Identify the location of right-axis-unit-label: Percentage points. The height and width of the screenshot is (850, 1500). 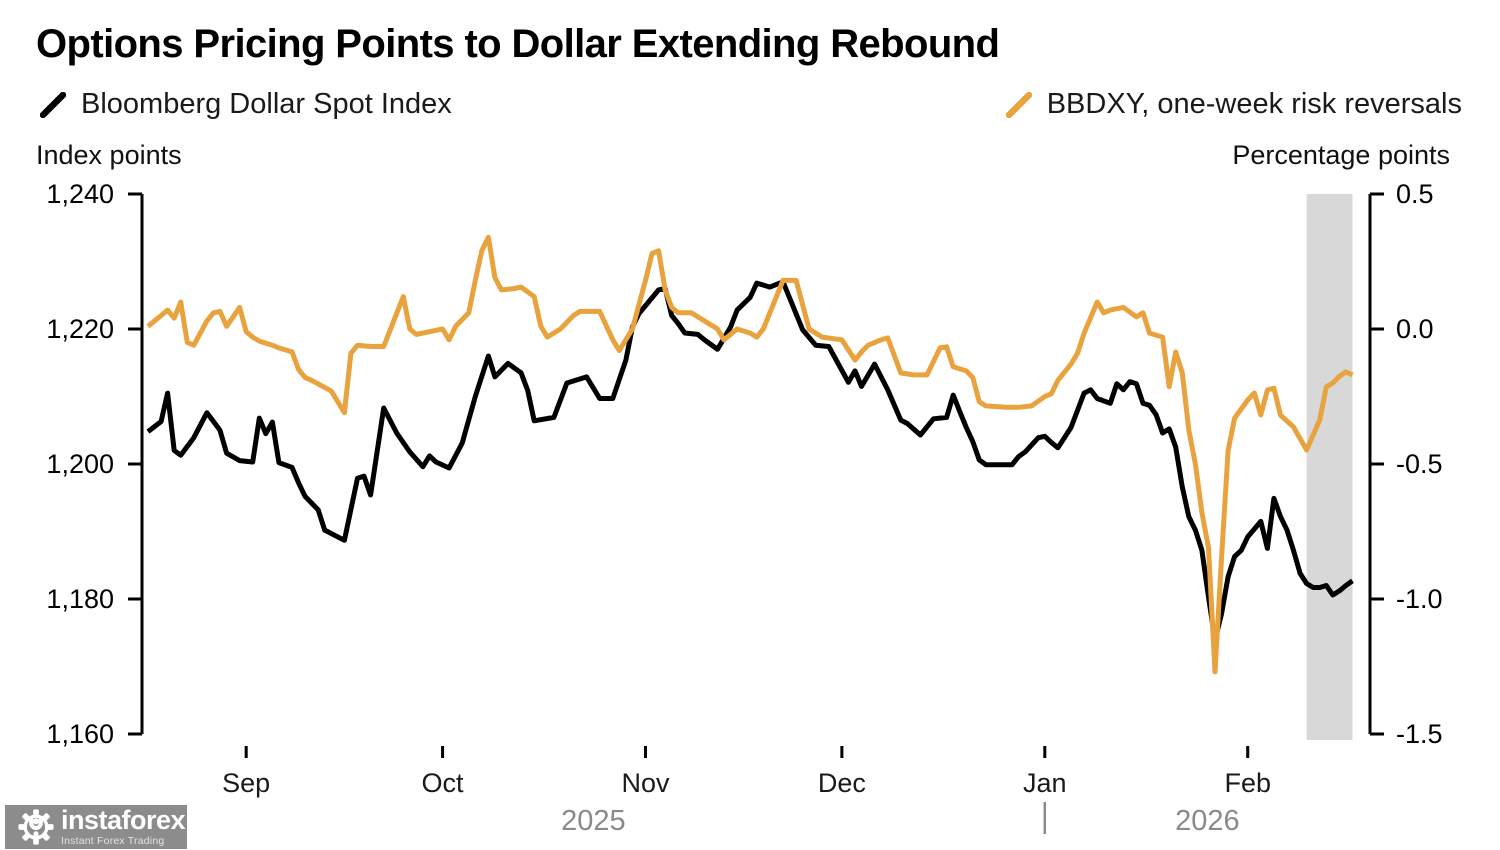
(1341, 155).